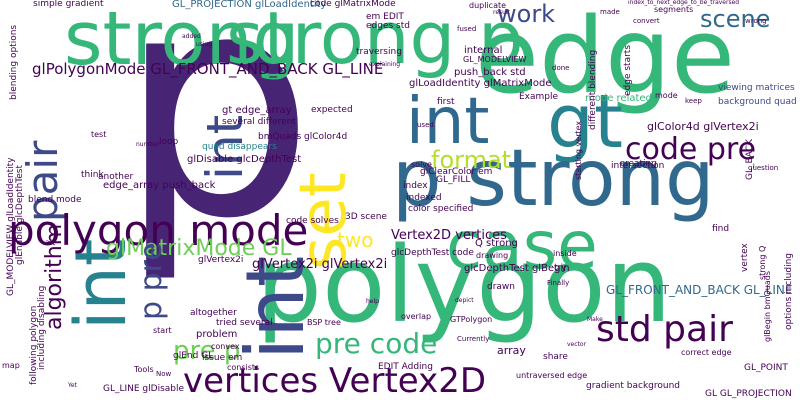 This screenshot has width=800, height=400. Describe the element at coordinates (425, 125) in the screenshot. I see `word-used: used` at that location.